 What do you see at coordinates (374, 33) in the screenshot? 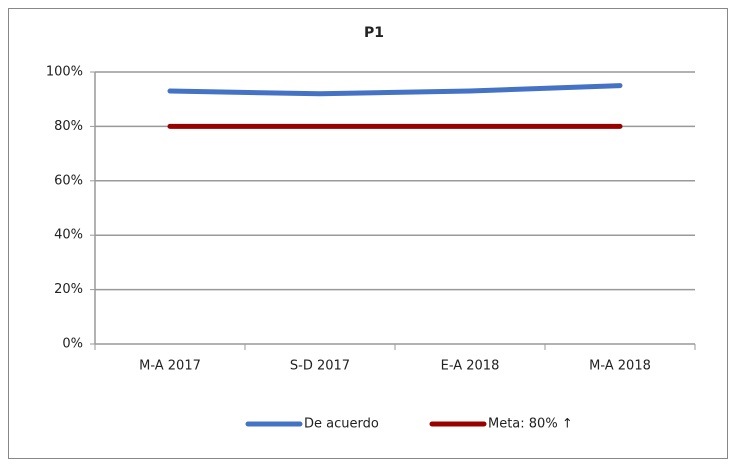
I see `chart-title: P1` at bounding box center [374, 33].